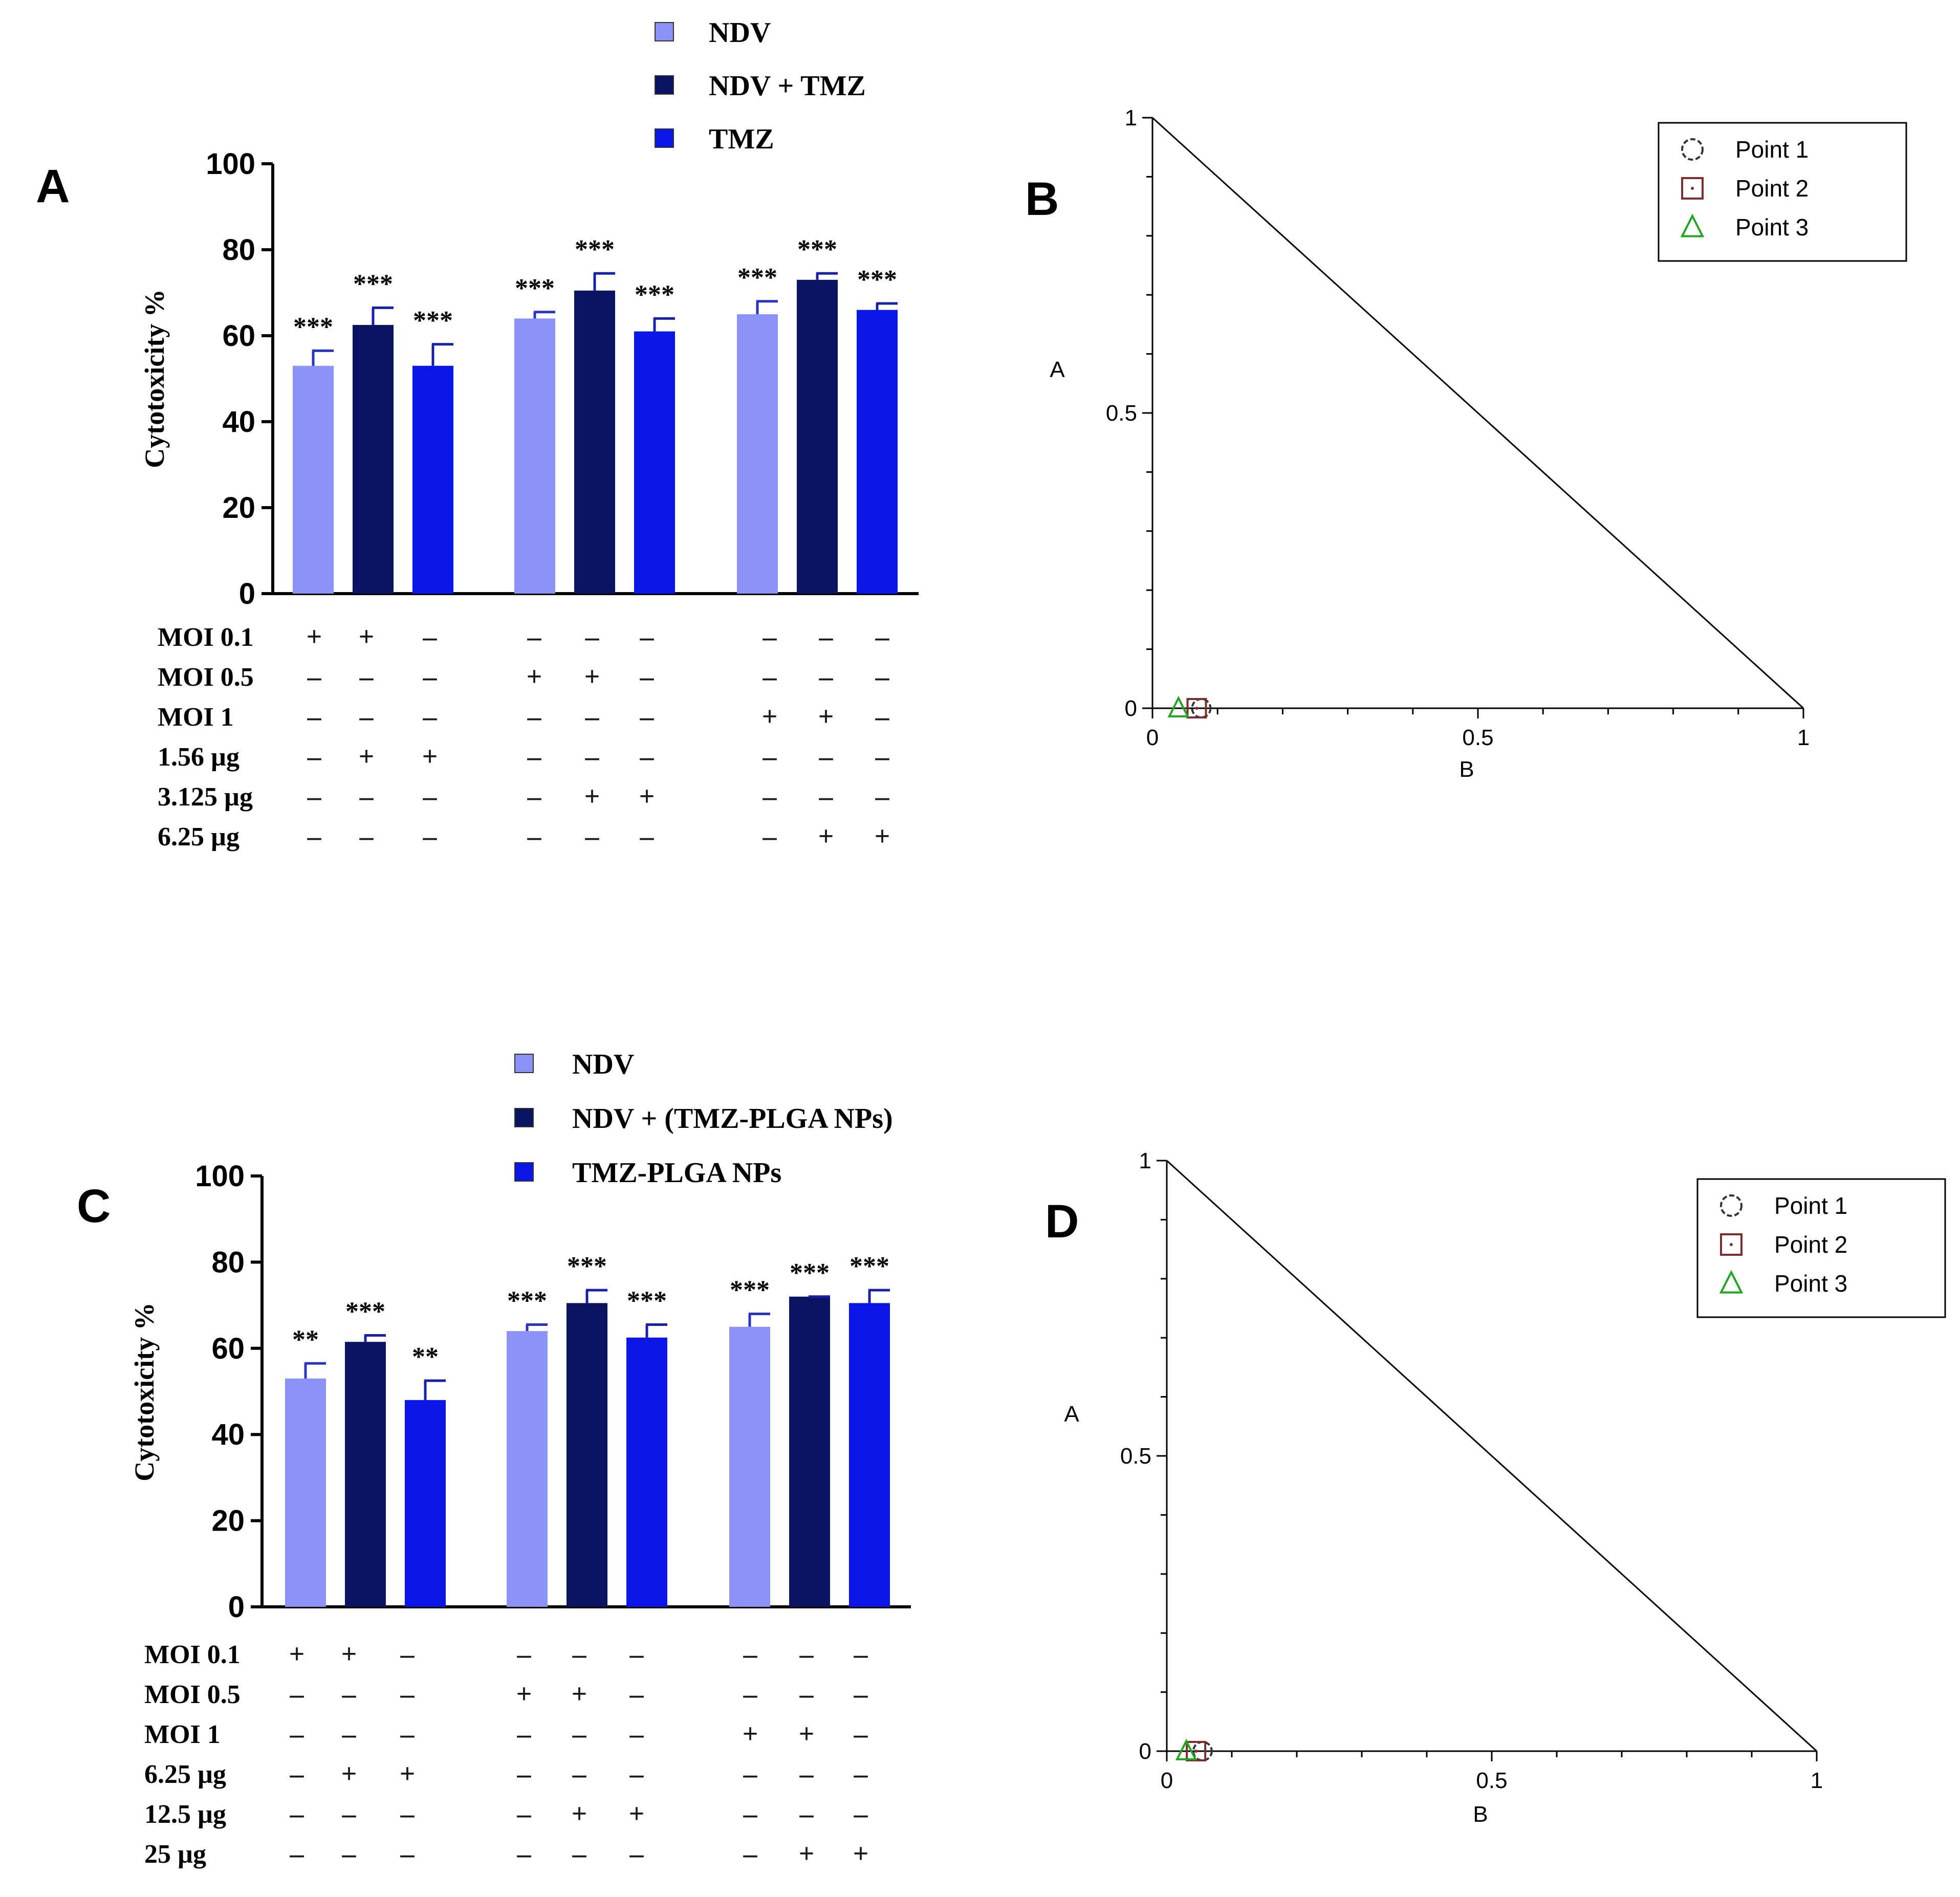 The height and width of the screenshot is (1897, 1960). Describe the element at coordinates (192, 1694) in the screenshot. I see `condition-label: MOI 0.5` at that location.